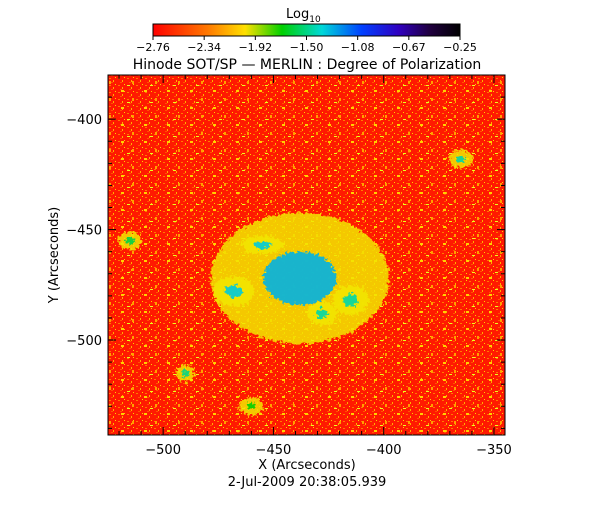  What do you see at coordinates (460, 47) in the screenshot?
I see `colorbar-tick-label: −0.25` at bounding box center [460, 47].